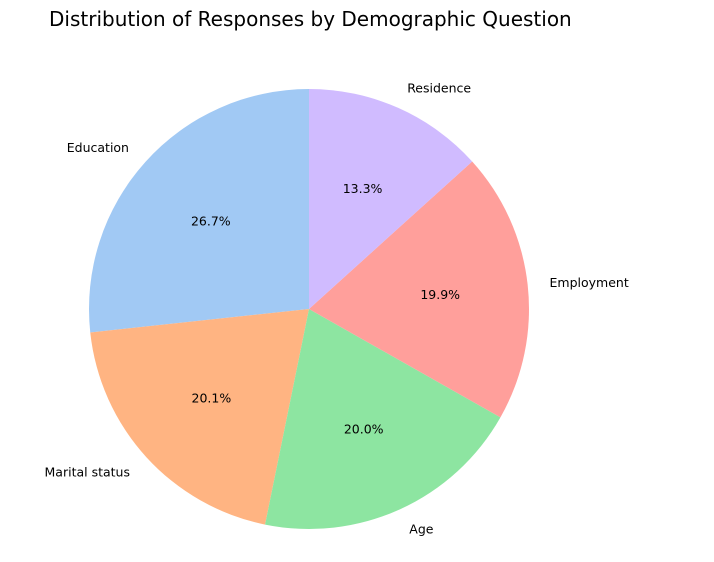  What do you see at coordinates (383, 419) in the screenshot?
I see `pie-slice-age` at bounding box center [383, 419].